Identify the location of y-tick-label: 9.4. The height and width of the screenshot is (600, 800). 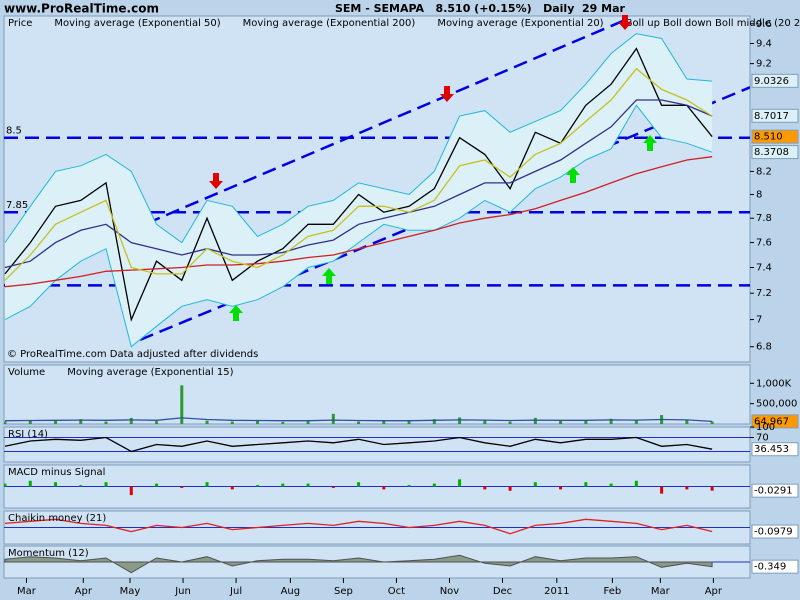
(764, 43).